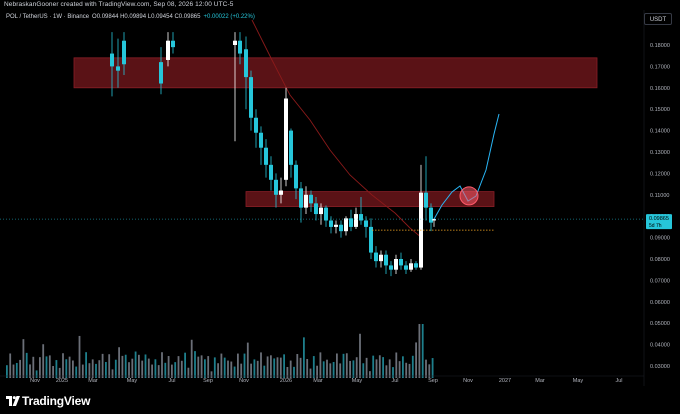  I want to click on currency-button: USDT, so click(658, 19).